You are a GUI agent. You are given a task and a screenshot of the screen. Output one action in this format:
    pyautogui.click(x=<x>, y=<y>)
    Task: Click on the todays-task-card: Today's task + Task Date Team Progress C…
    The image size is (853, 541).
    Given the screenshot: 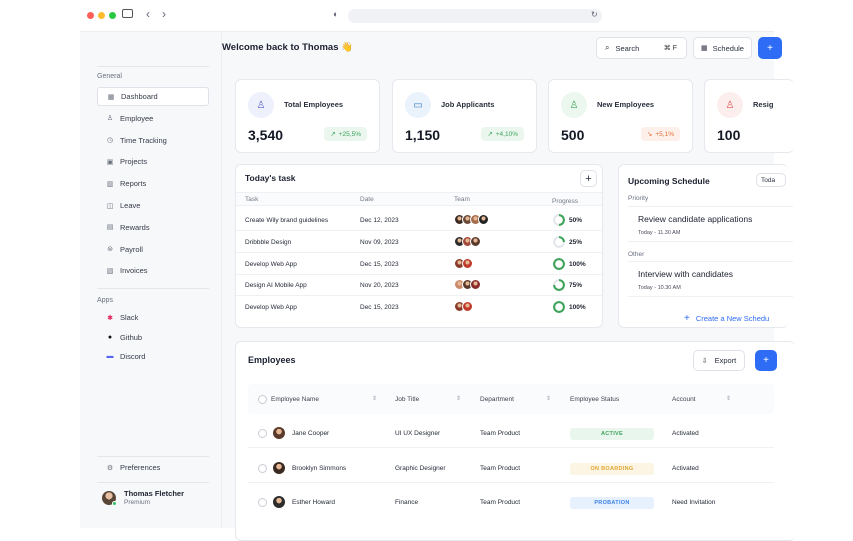 What is the action you would take?
    pyautogui.click(x=419, y=246)
    